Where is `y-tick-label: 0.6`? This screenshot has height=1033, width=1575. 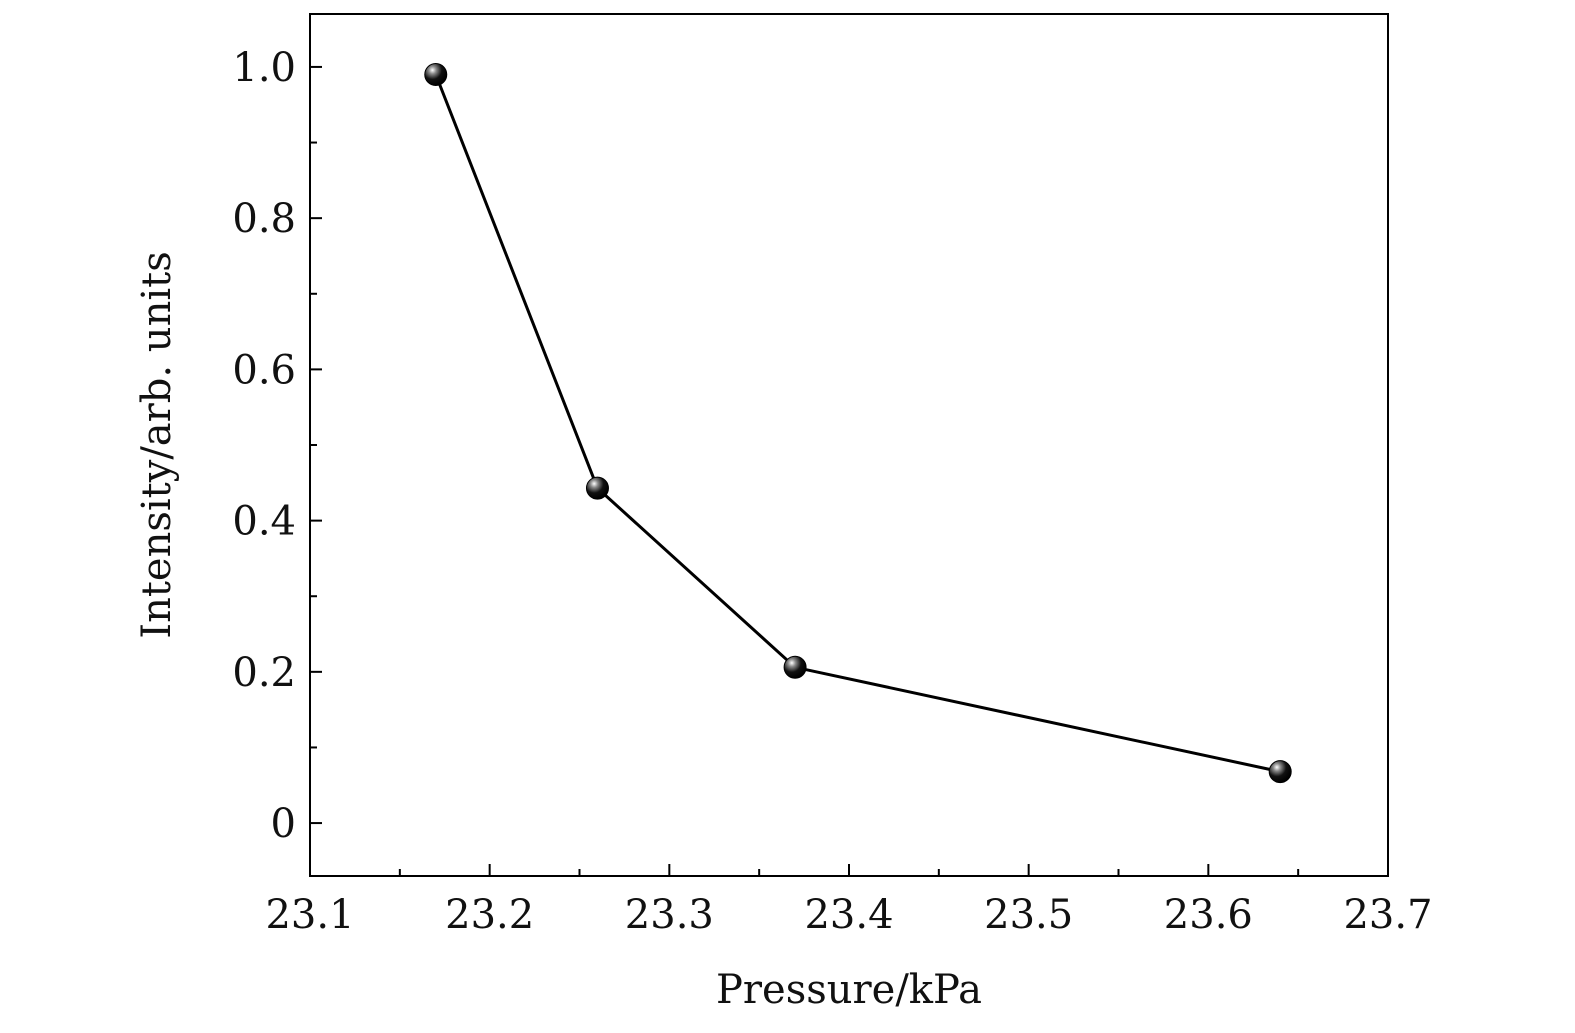
y-tick-label: 0.6 is located at coordinates (264, 370).